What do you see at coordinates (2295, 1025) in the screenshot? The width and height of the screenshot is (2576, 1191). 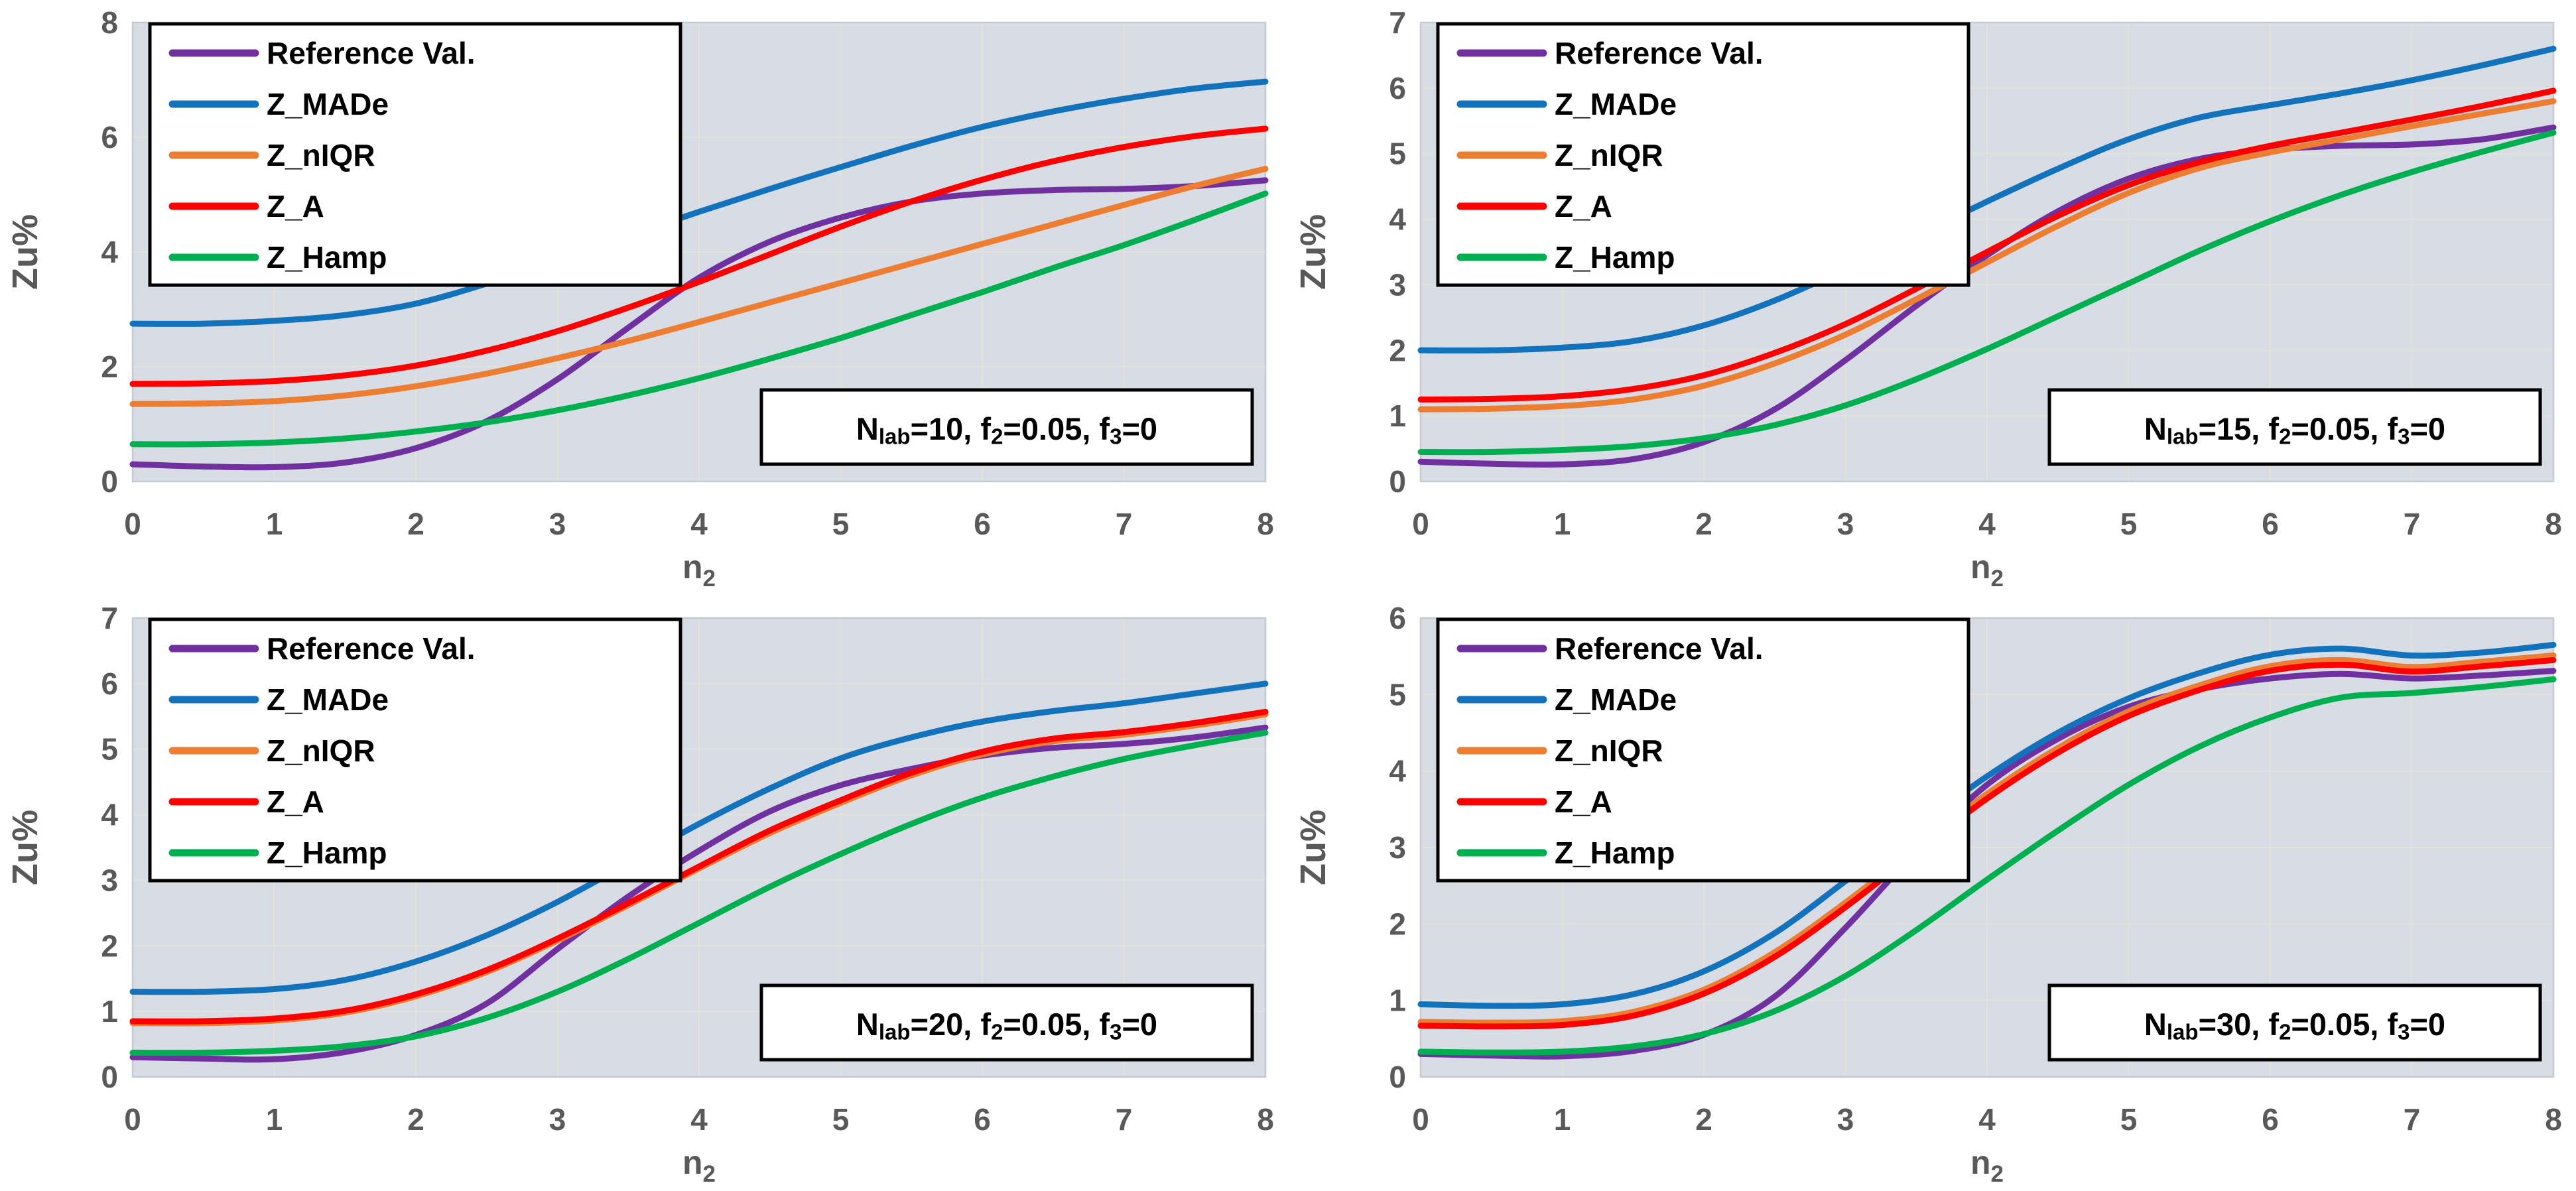 I see `annotation-text: Nlab=30, f2=0.05, f3=0` at bounding box center [2295, 1025].